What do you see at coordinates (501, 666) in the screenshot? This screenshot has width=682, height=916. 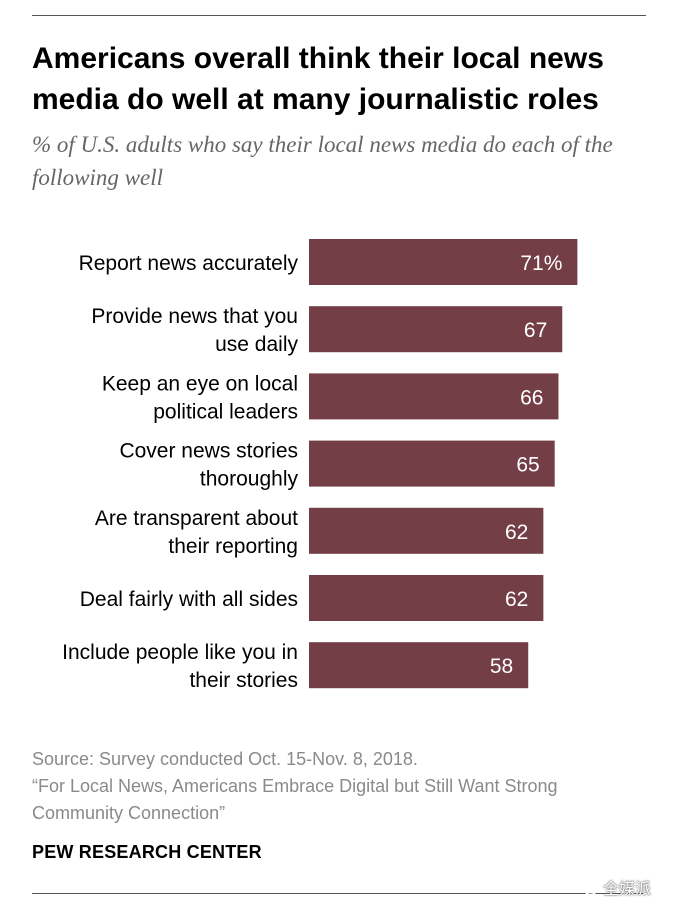 I see `value-label-7: 58` at bounding box center [501, 666].